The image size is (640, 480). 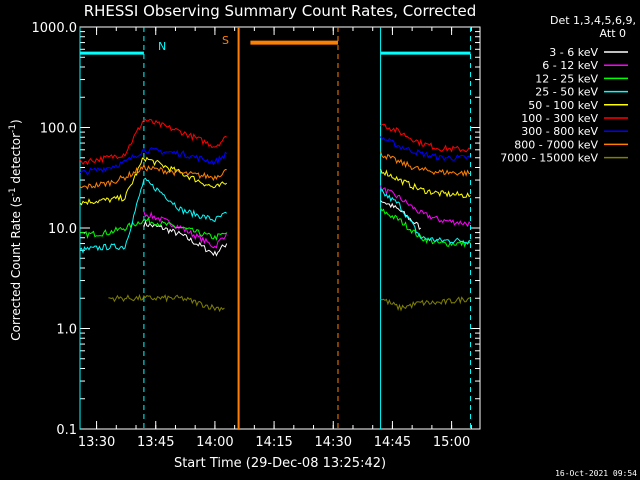 What do you see at coordinates (280, 463) in the screenshot?
I see `x-axis-label: Start Time (29-Dec-08 13:25:42)` at bounding box center [280, 463].